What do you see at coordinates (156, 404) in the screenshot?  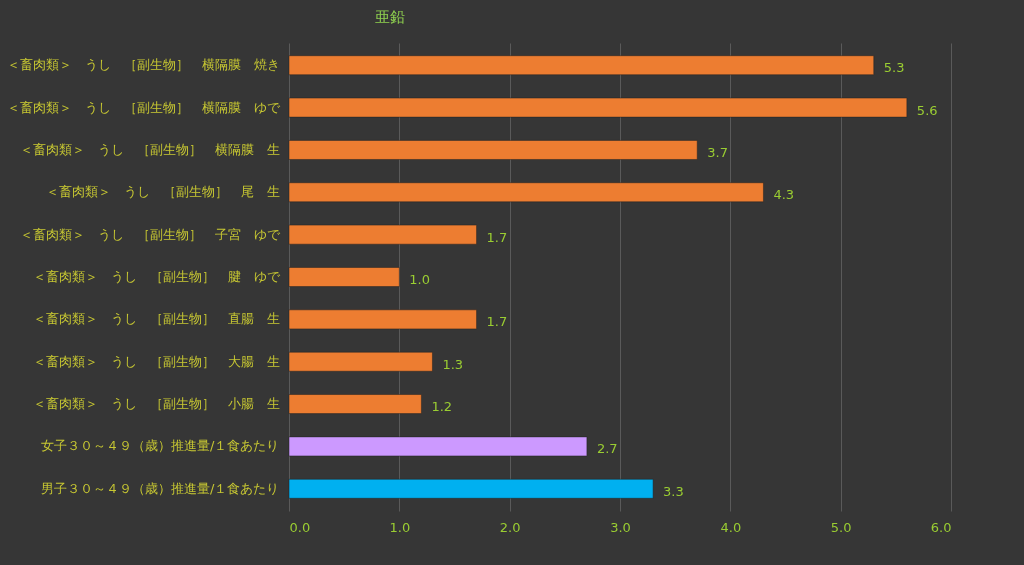 I see `y-tick-label: ＜畜肉類＞ うし ［副生物］ 小腸 生` at bounding box center [156, 404].